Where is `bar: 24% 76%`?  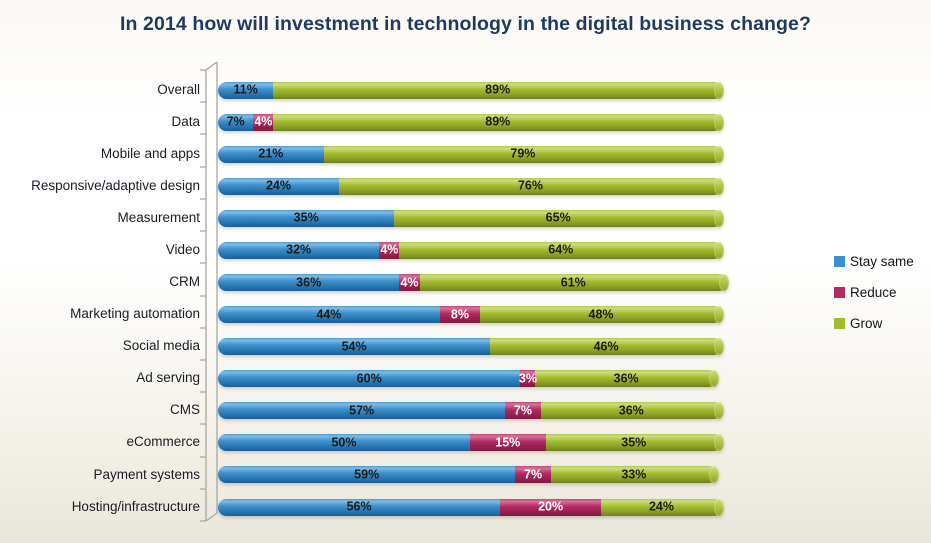 bar: 24% 76% is located at coordinates (471, 186).